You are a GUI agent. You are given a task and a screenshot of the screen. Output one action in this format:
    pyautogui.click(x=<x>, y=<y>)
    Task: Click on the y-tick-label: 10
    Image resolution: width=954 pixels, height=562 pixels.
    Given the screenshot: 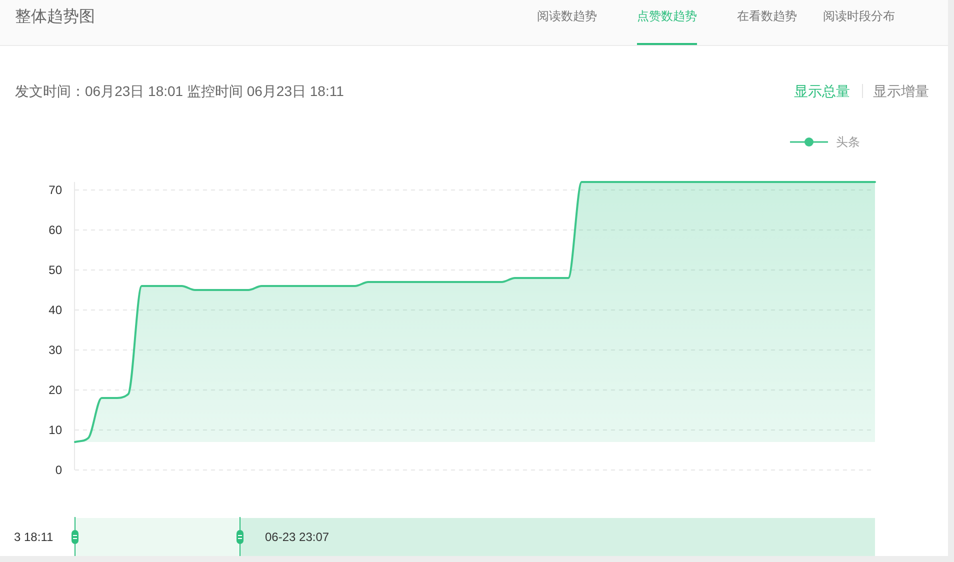 What is the action you would take?
    pyautogui.click(x=55, y=430)
    